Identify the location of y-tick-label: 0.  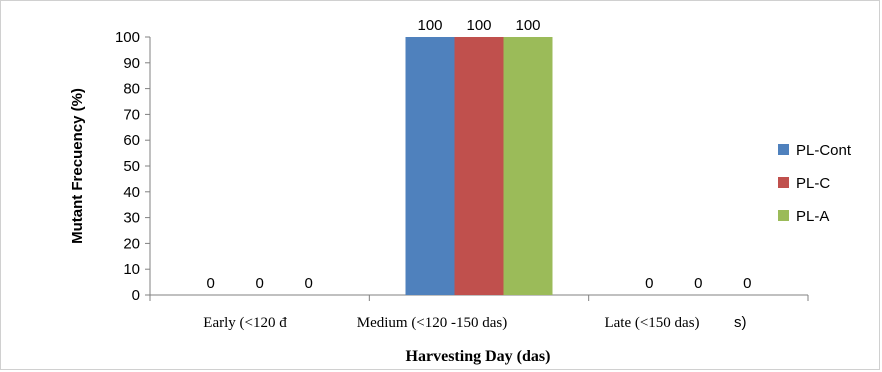
(136, 295).